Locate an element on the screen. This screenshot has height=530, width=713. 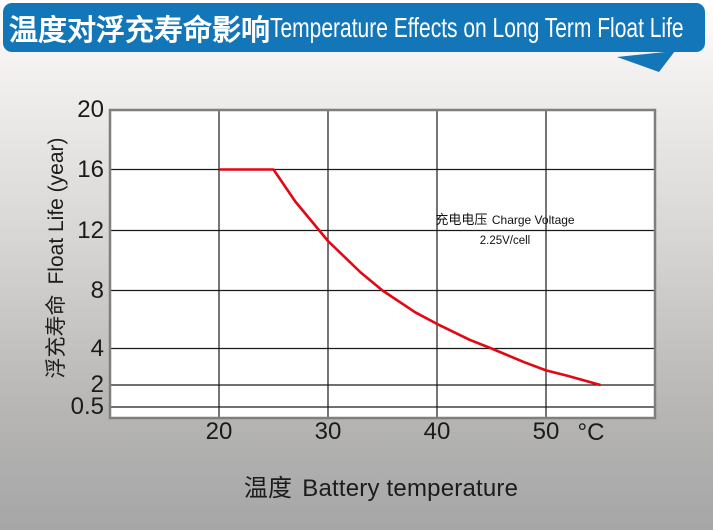
y-tick-label: 16 is located at coordinates (90, 169).